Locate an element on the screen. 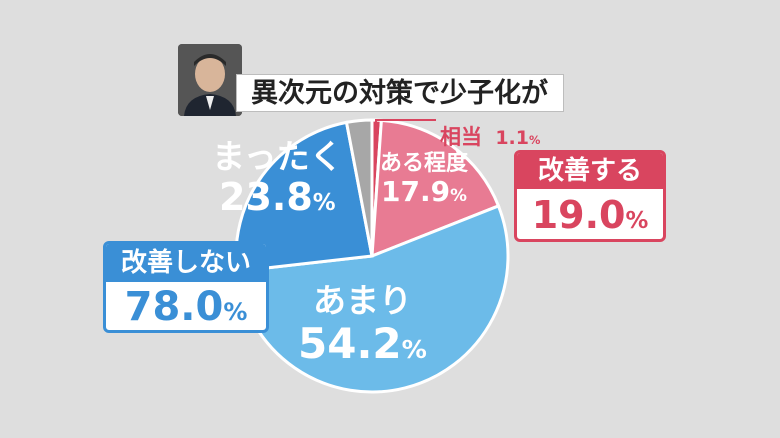 Image resolution: width=780 pixels, height=438 pixels. improve-box: 改善する 19.0% is located at coordinates (590, 196).